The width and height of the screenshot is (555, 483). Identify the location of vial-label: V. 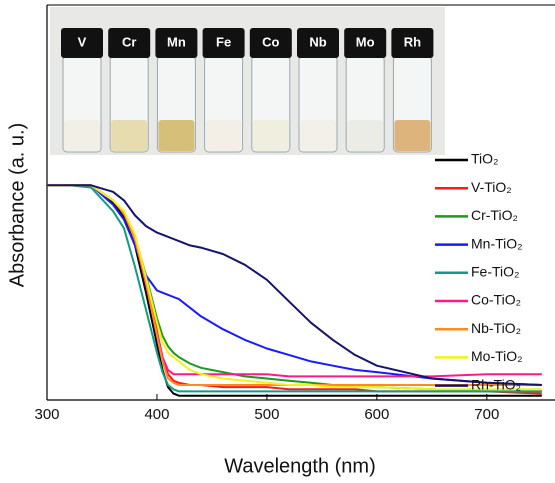
(82, 41).